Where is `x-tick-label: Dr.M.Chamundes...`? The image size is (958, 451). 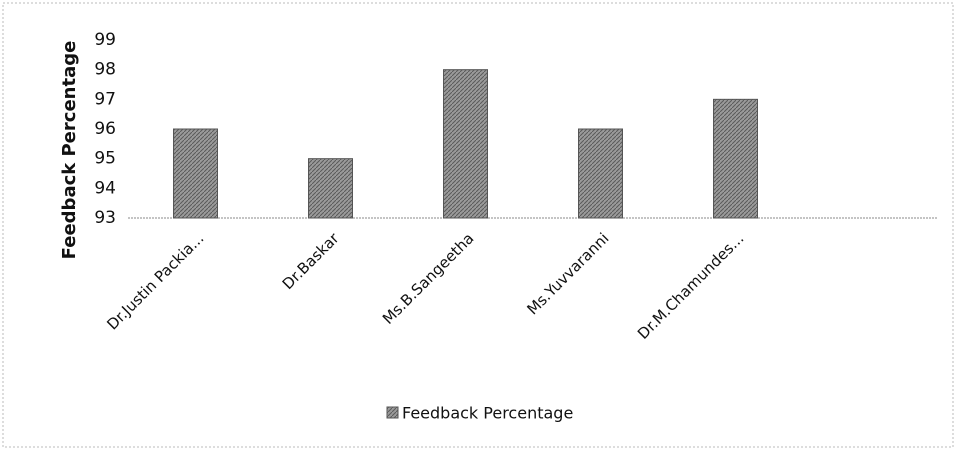
x-tick-label: Dr.M.Chamundes... is located at coordinates (690, 285).